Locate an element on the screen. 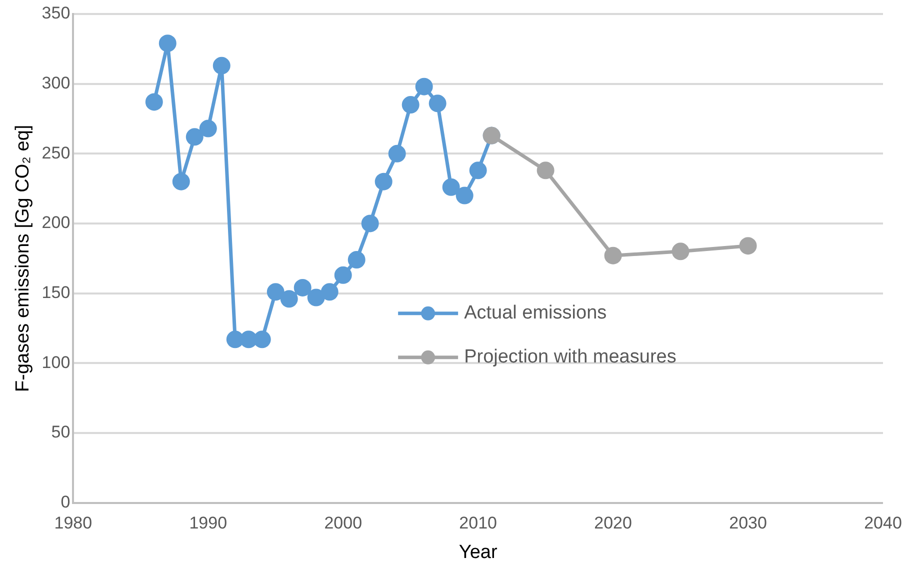 The height and width of the screenshot is (572, 913). x-tick-label: 1990 is located at coordinates (208, 523).